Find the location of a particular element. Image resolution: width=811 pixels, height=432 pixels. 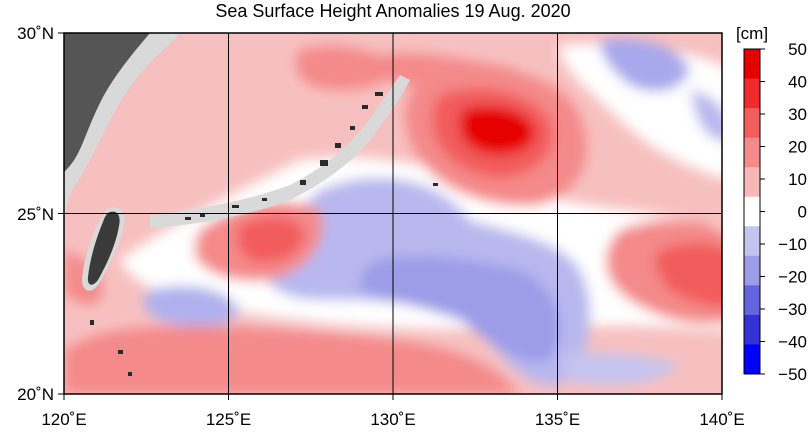

colorbar-ticks is located at coordinates (762, 211).